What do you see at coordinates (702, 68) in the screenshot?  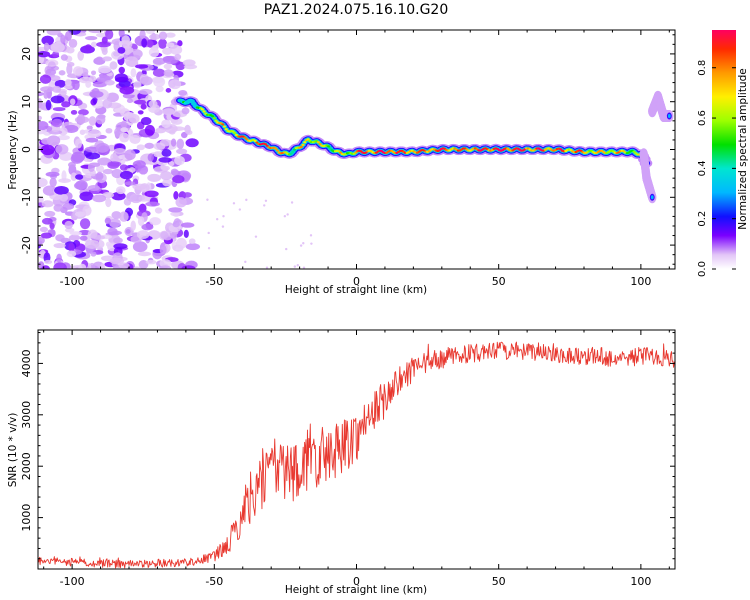 I see `colorbar-tick-label: 0.8` at bounding box center [702, 68].